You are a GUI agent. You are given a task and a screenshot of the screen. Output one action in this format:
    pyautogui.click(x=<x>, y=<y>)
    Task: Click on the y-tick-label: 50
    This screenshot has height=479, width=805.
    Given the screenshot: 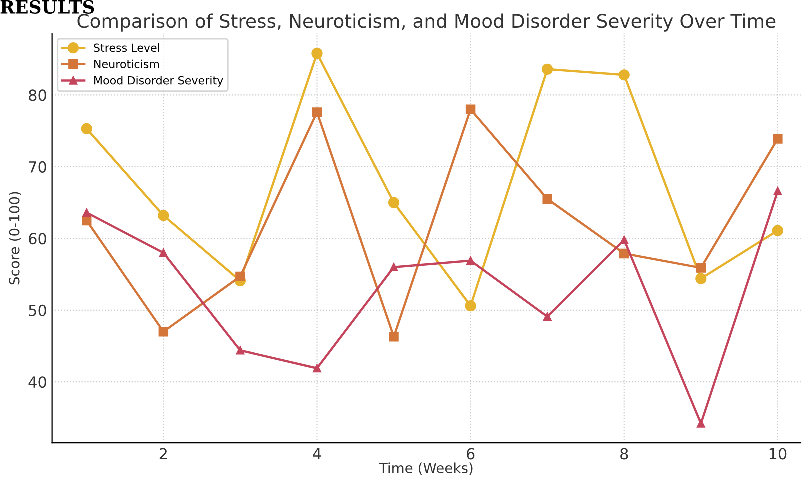 What is the action you would take?
    pyautogui.click(x=37, y=310)
    